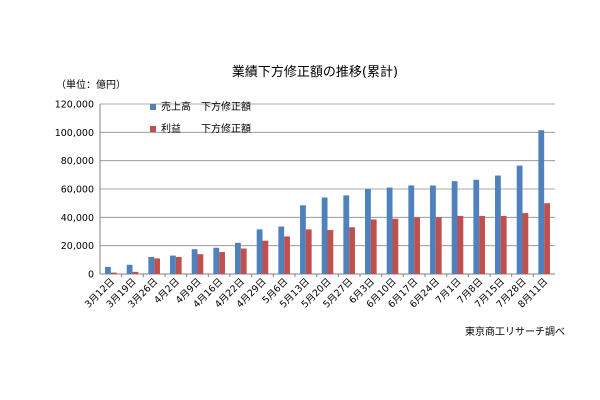 The height and width of the screenshot is (400, 600). Describe the element at coordinates (515, 331) in the screenshot. I see `source-note: 東京商工リサーチ調べ` at that location.